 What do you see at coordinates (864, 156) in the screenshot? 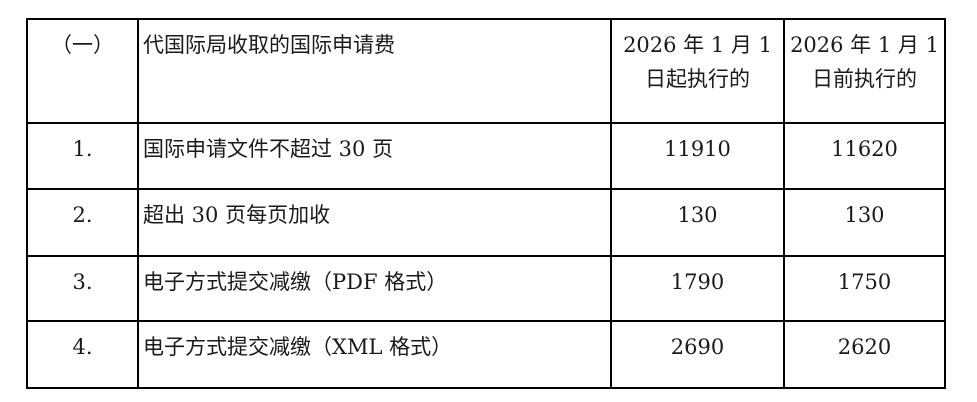
I see `row-old-fee: 11620` at bounding box center [864, 156].